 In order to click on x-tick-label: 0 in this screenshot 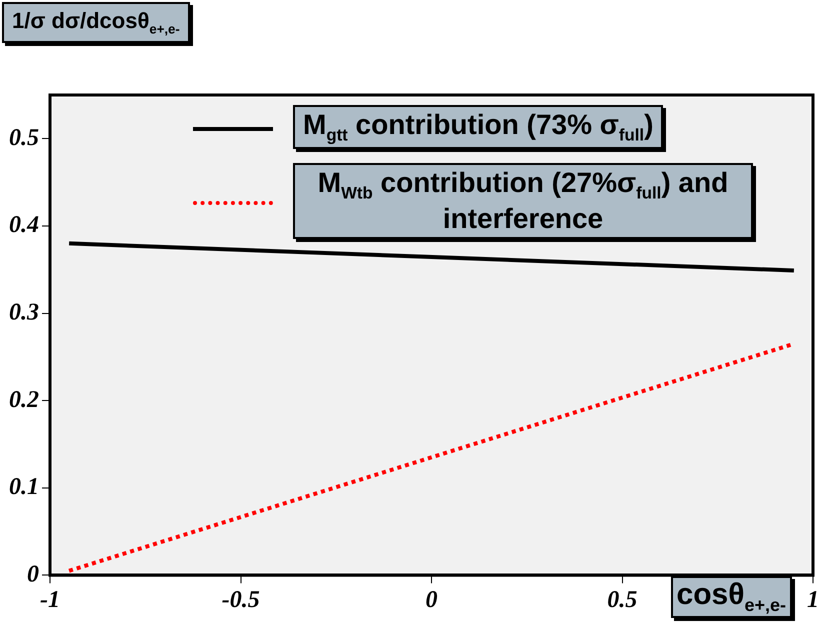, I will do `click(432, 599)`.